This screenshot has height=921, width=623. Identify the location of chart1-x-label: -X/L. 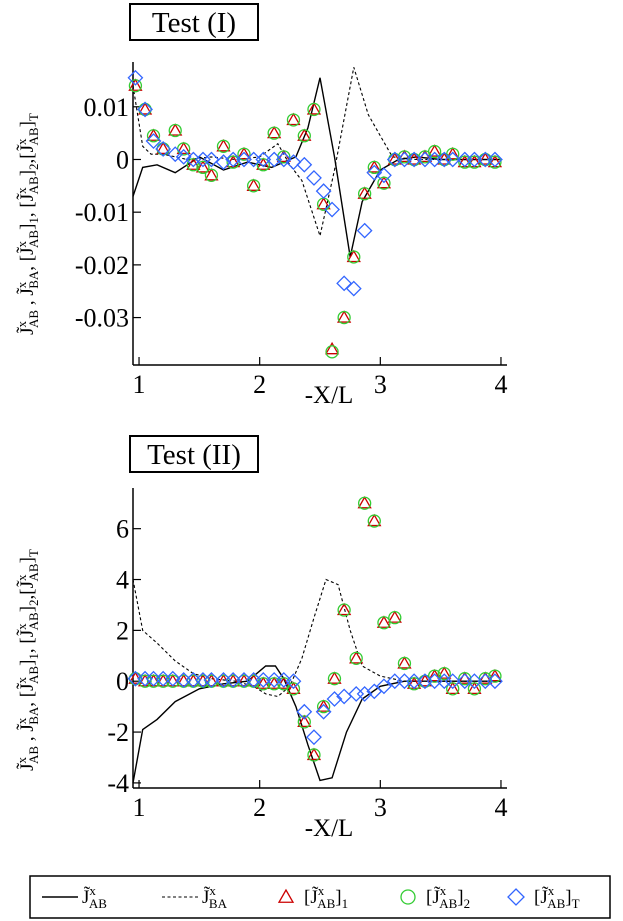
(329, 395).